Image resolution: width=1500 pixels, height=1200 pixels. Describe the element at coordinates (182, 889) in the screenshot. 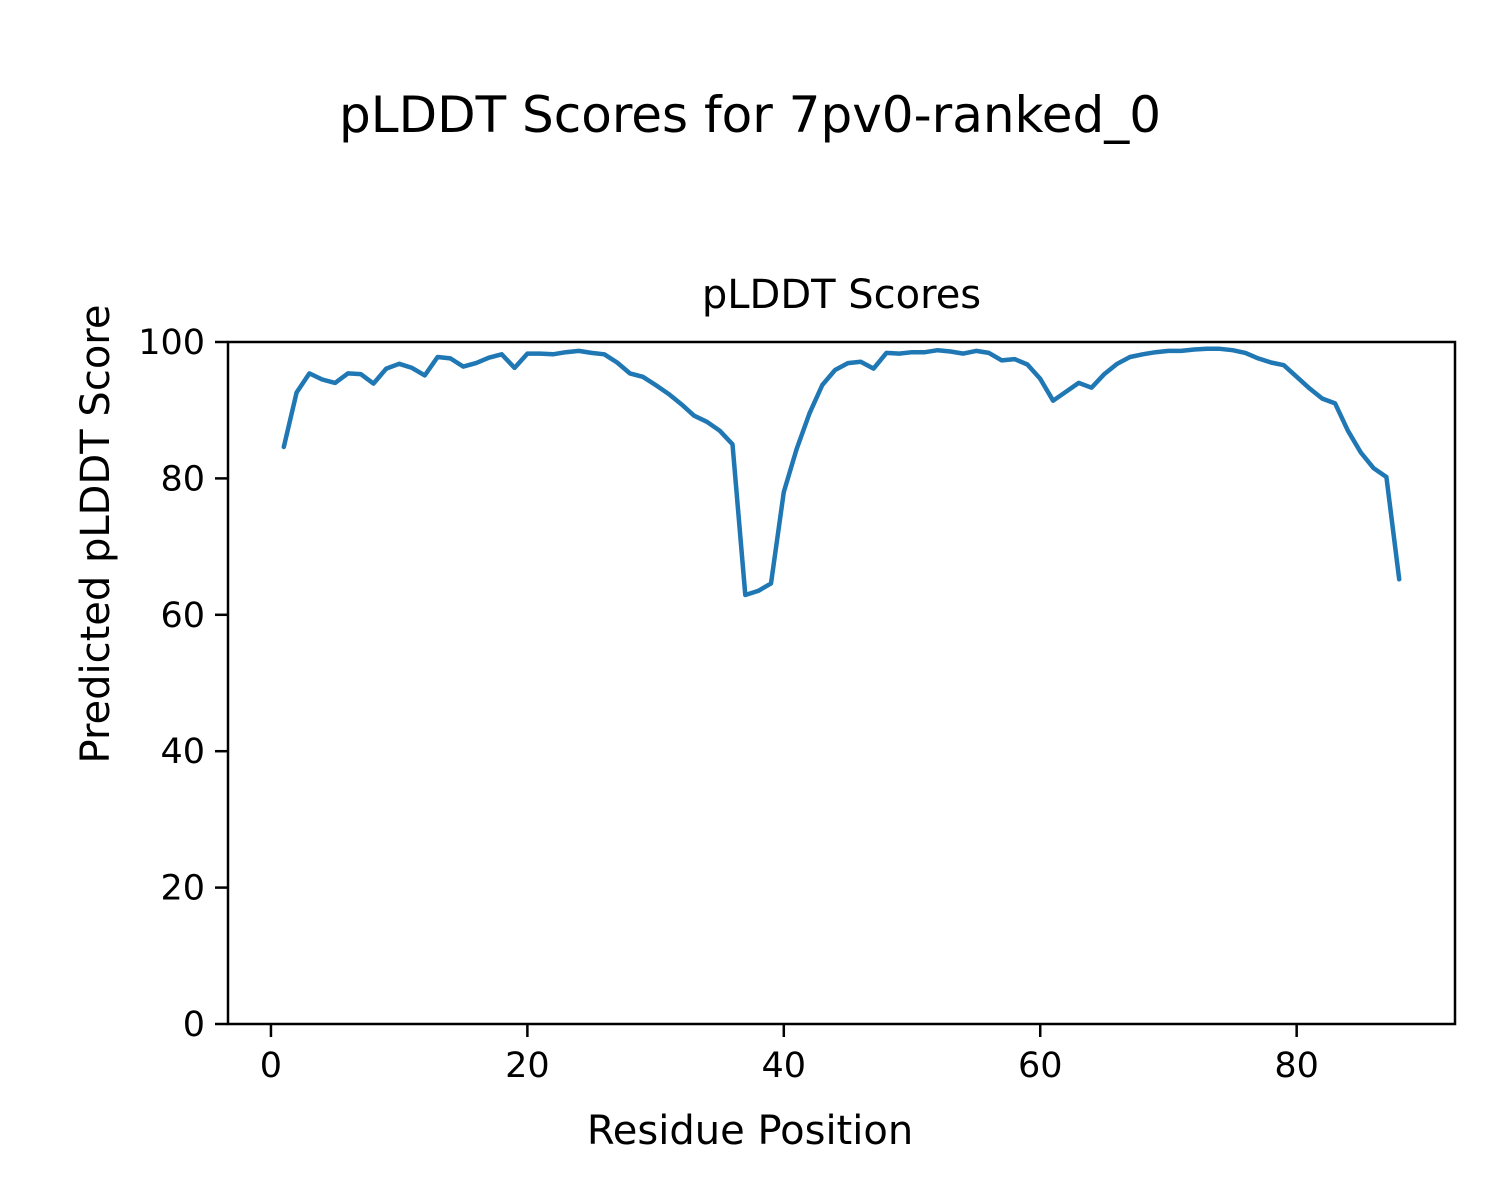

I see `y-tick-label: 20` at that location.